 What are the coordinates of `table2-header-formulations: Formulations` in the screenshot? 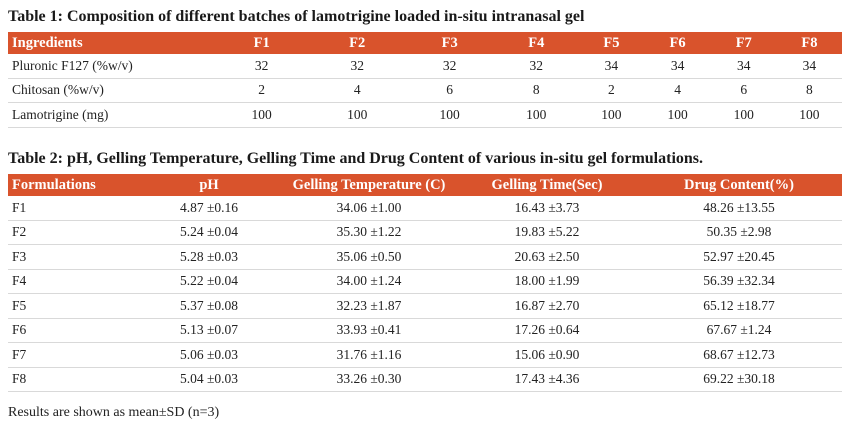 It's located at (73, 185).